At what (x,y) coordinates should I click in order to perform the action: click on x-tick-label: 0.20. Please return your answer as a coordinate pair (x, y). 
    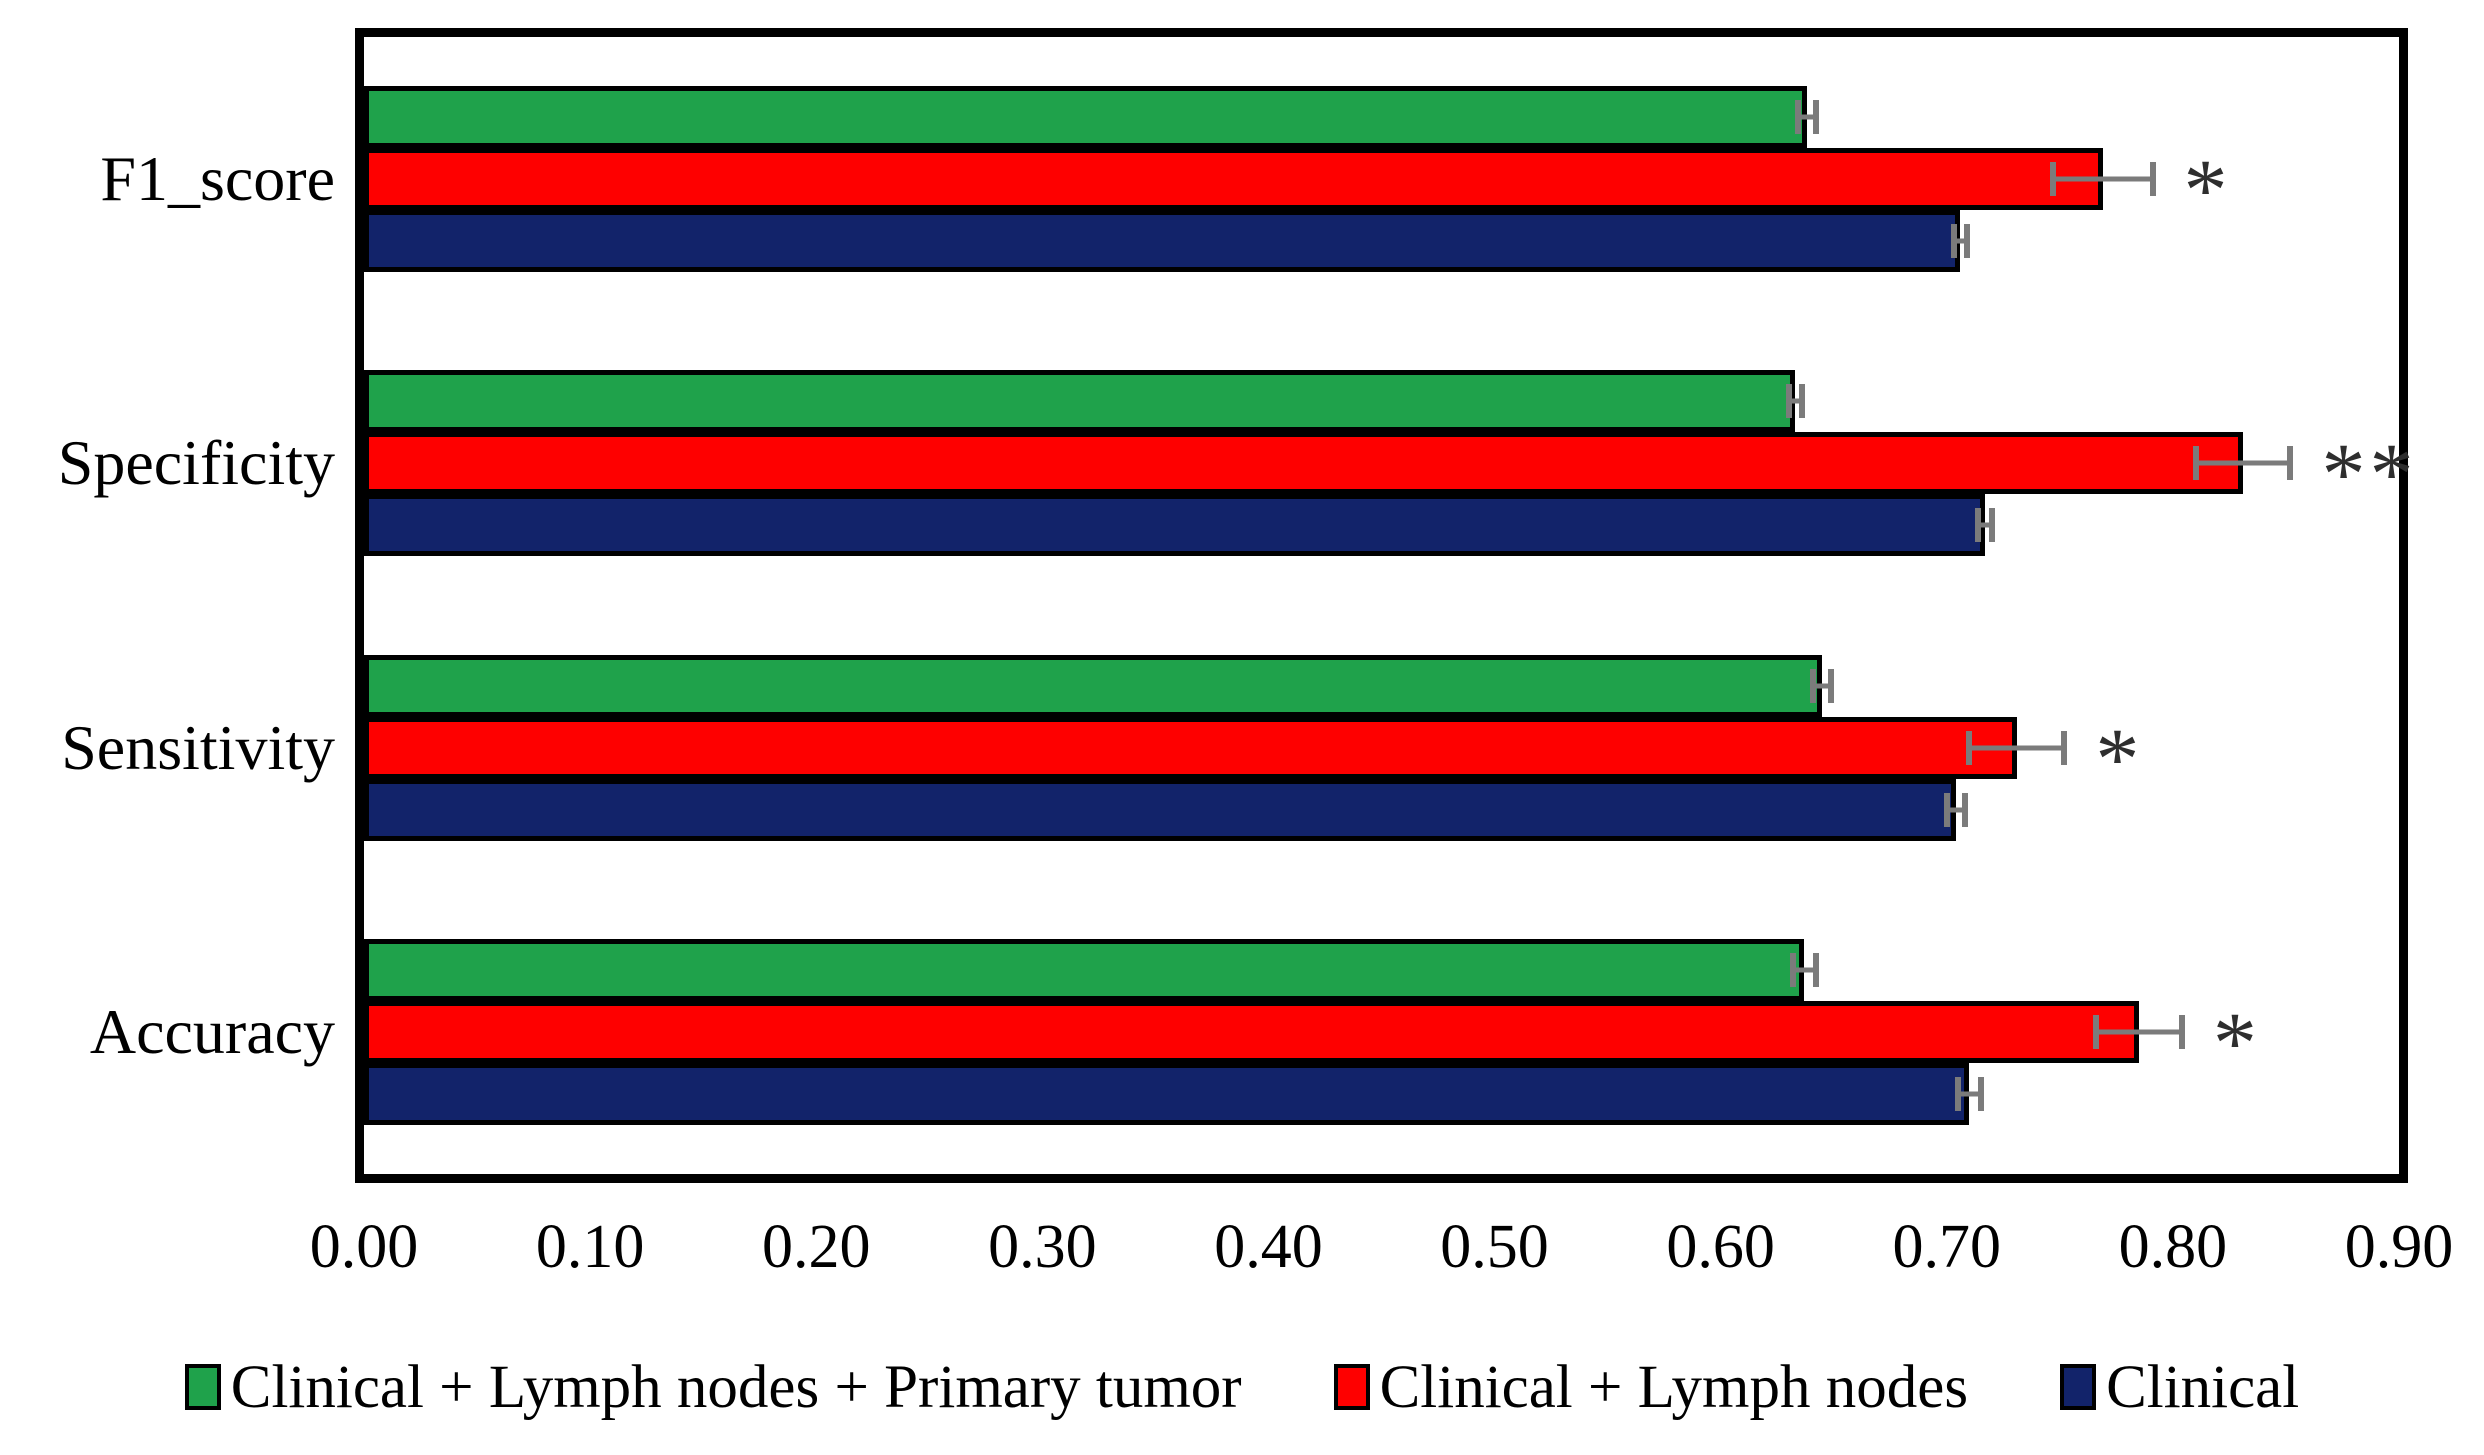
    Looking at the image, I should click on (816, 1247).